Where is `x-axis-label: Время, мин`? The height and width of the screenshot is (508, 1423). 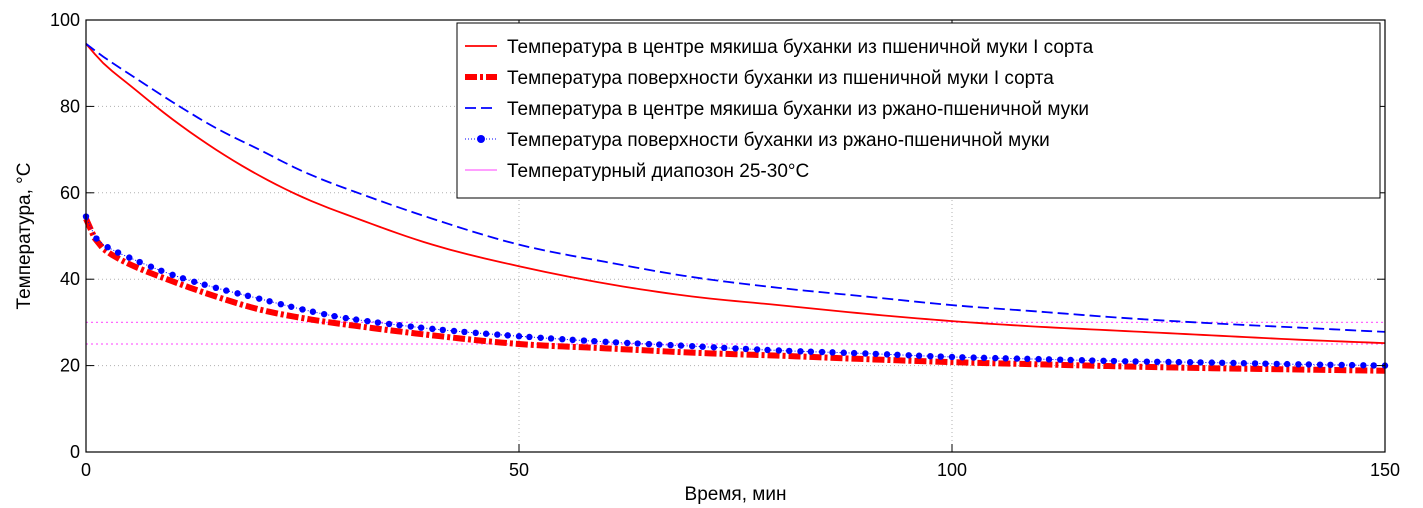 x-axis-label: Время, мин is located at coordinates (736, 494).